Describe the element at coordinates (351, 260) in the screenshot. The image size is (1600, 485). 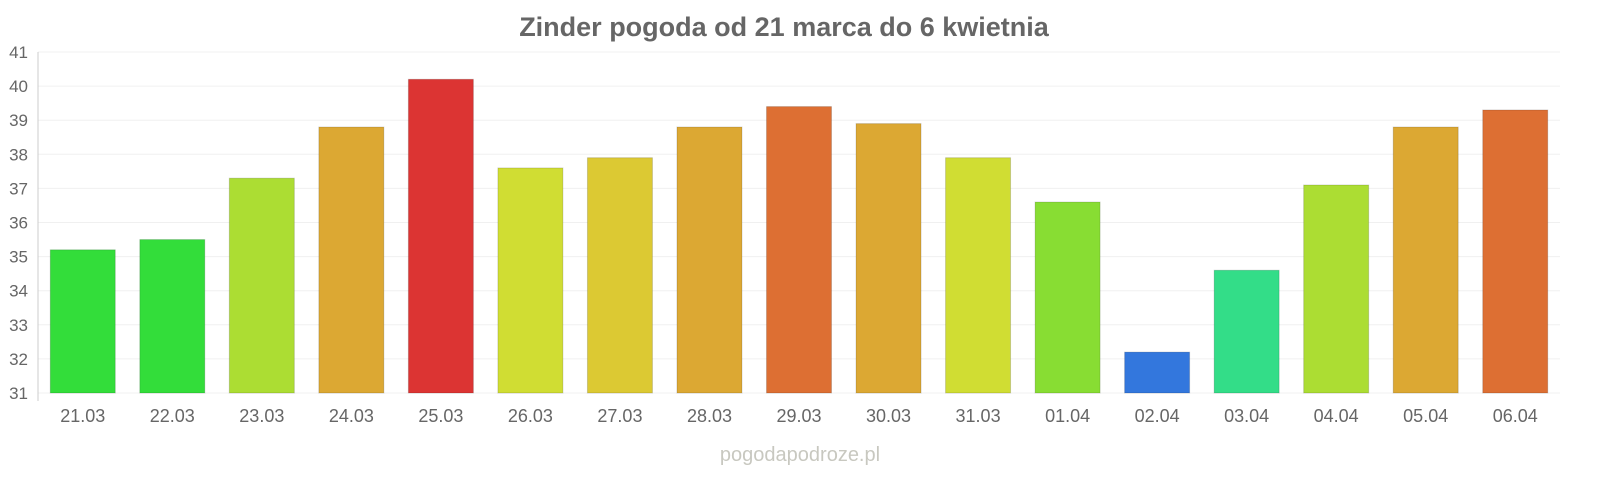
I see `bar-24.03` at that location.